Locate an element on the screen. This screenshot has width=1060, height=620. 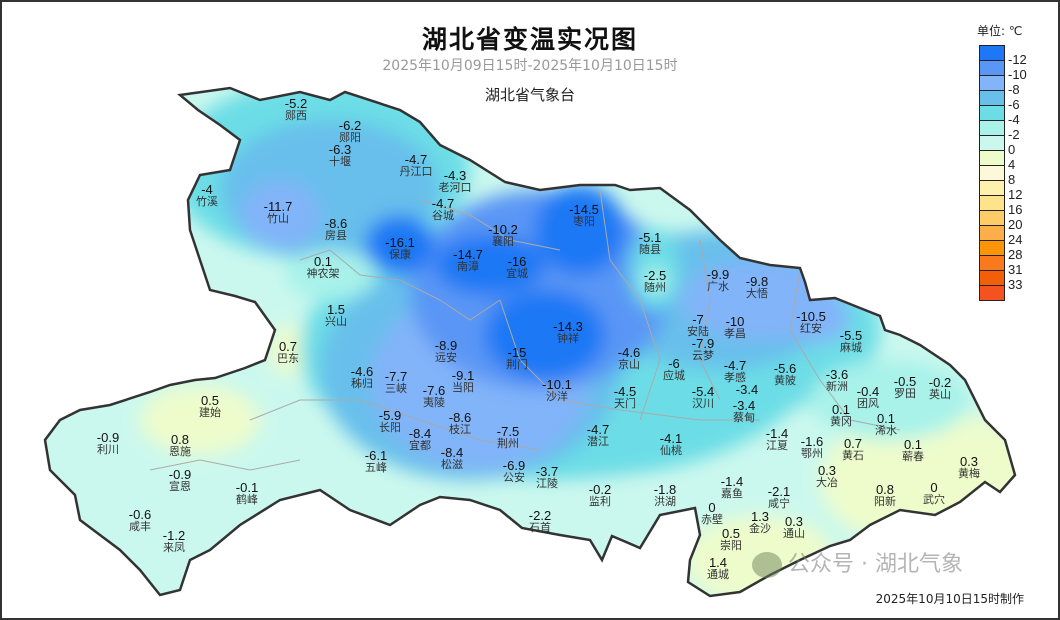
legend-swatch: 16 is located at coordinates (1000, 206).